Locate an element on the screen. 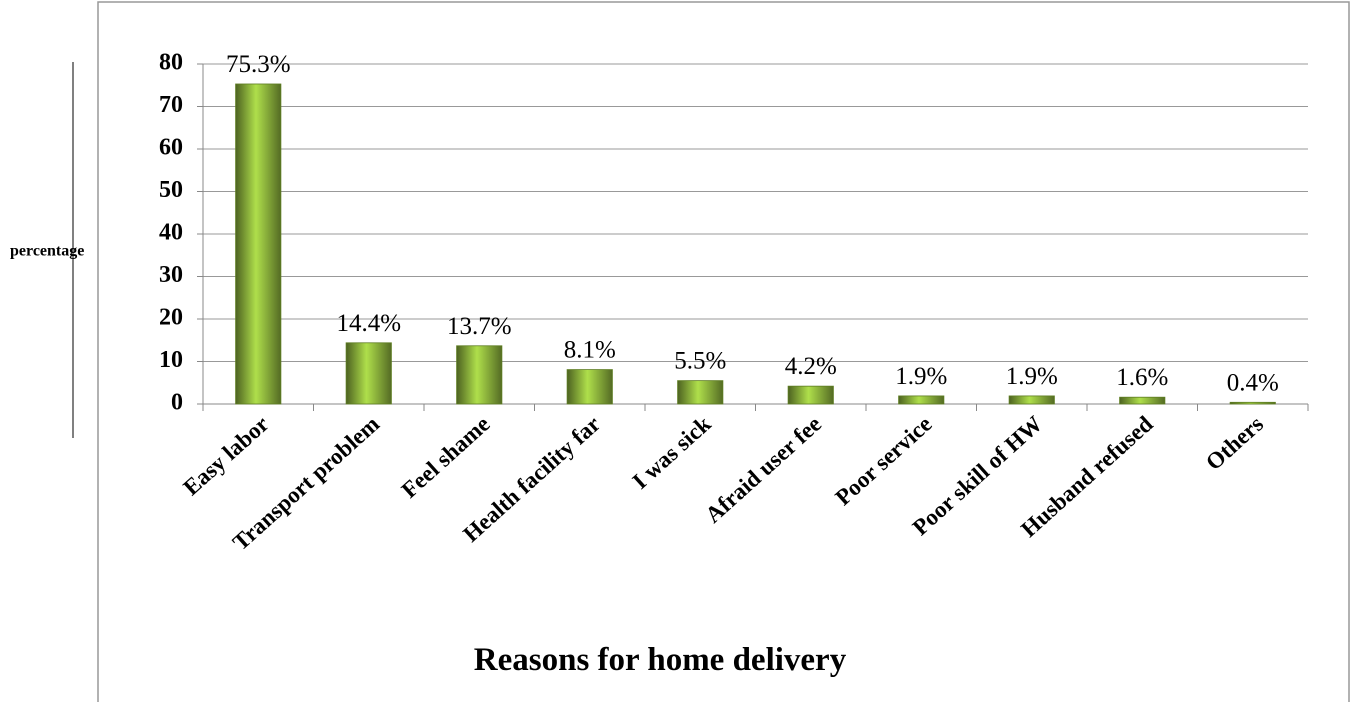 Image resolution: width=1353 pixels, height=702 pixels. value-label: 1.6% is located at coordinates (1142, 377).